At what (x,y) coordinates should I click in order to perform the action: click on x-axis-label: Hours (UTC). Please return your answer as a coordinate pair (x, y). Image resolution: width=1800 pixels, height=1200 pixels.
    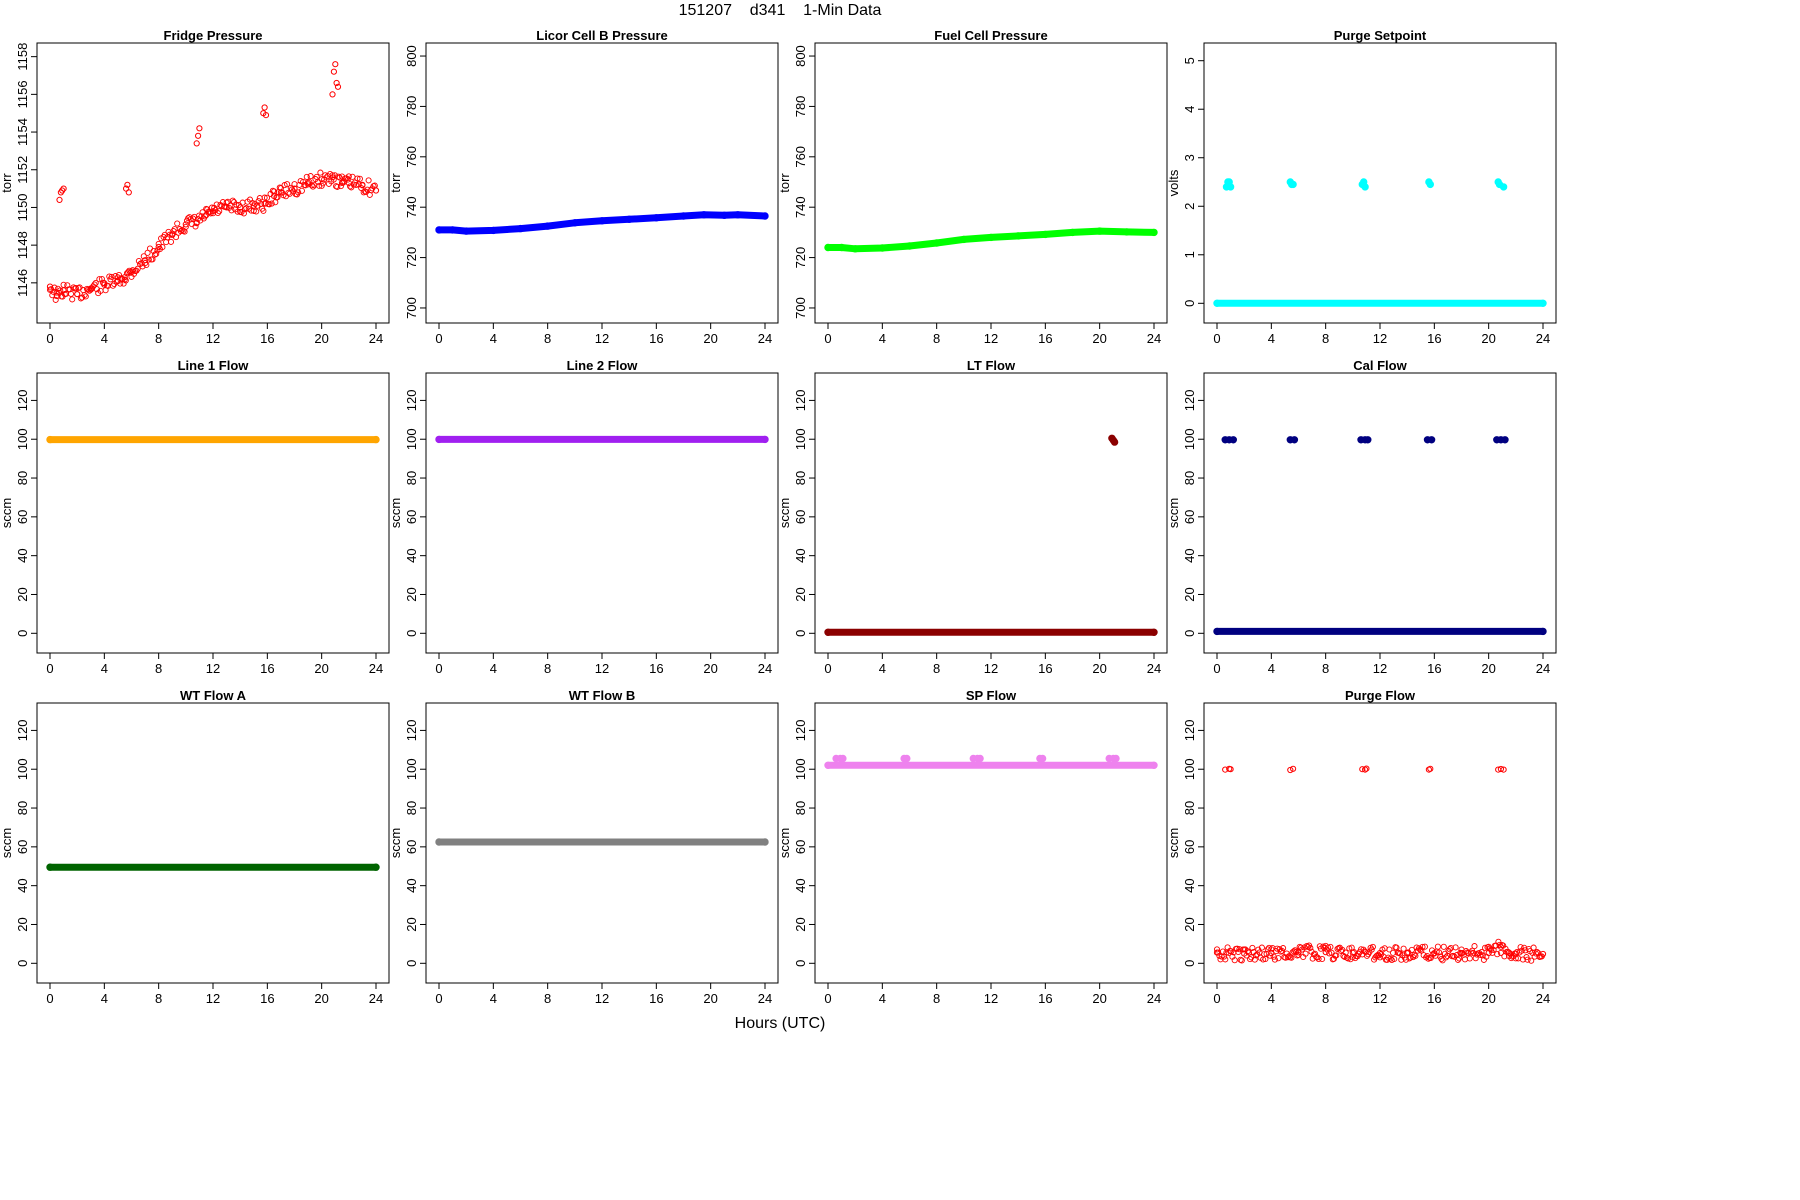
    Looking at the image, I should click on (780, 1023).